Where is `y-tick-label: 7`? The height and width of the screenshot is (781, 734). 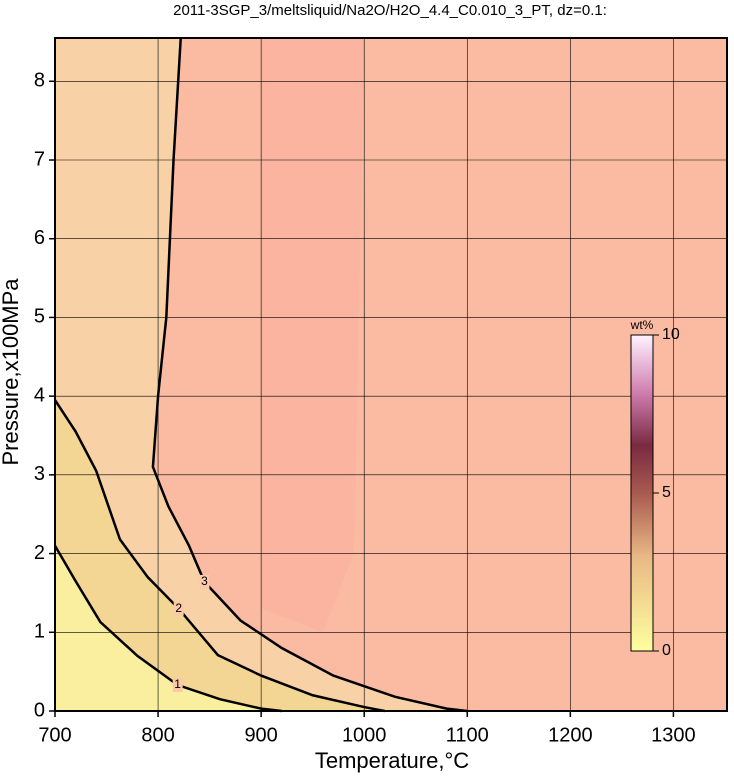
y-tick-label: 7 is located at coordinates (39, 159).